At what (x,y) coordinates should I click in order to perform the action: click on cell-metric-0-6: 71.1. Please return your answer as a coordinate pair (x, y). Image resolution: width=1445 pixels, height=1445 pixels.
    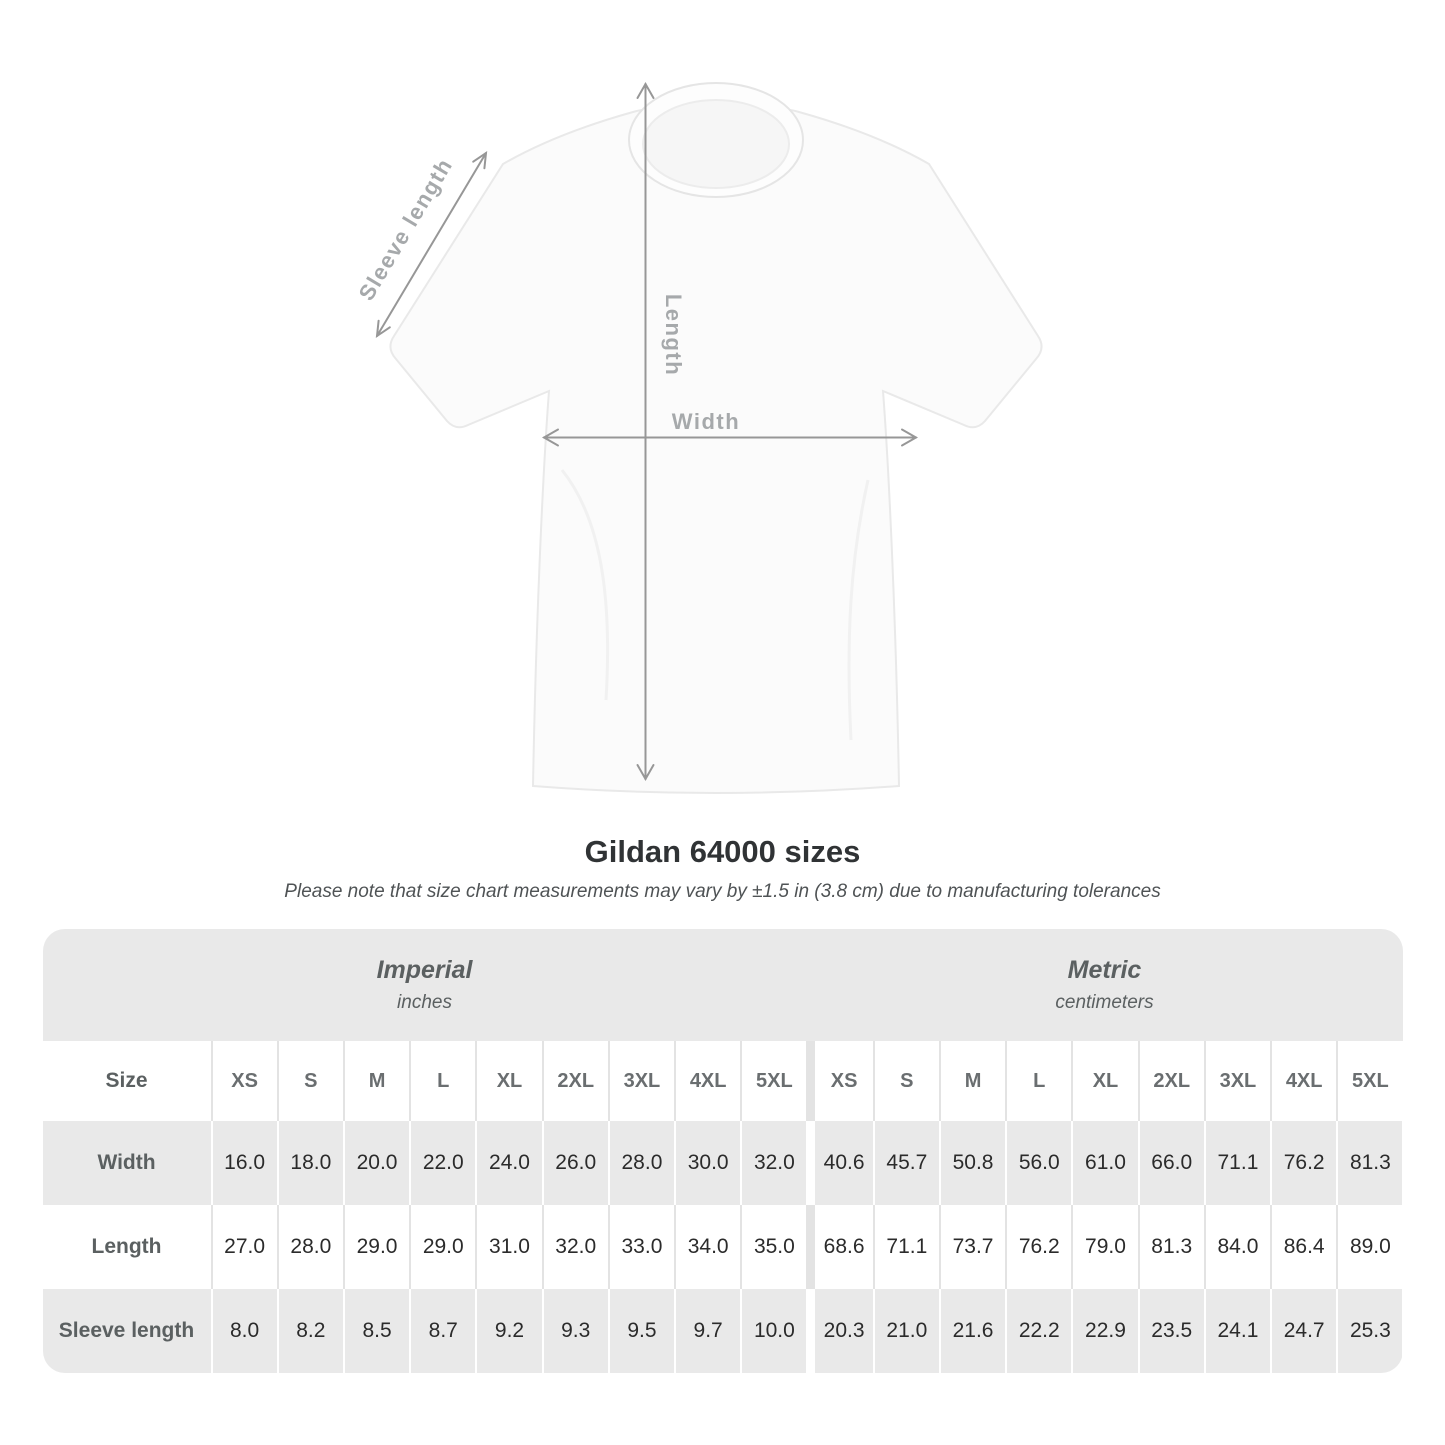
    Looking at the image, I should click on (1237, 1163).